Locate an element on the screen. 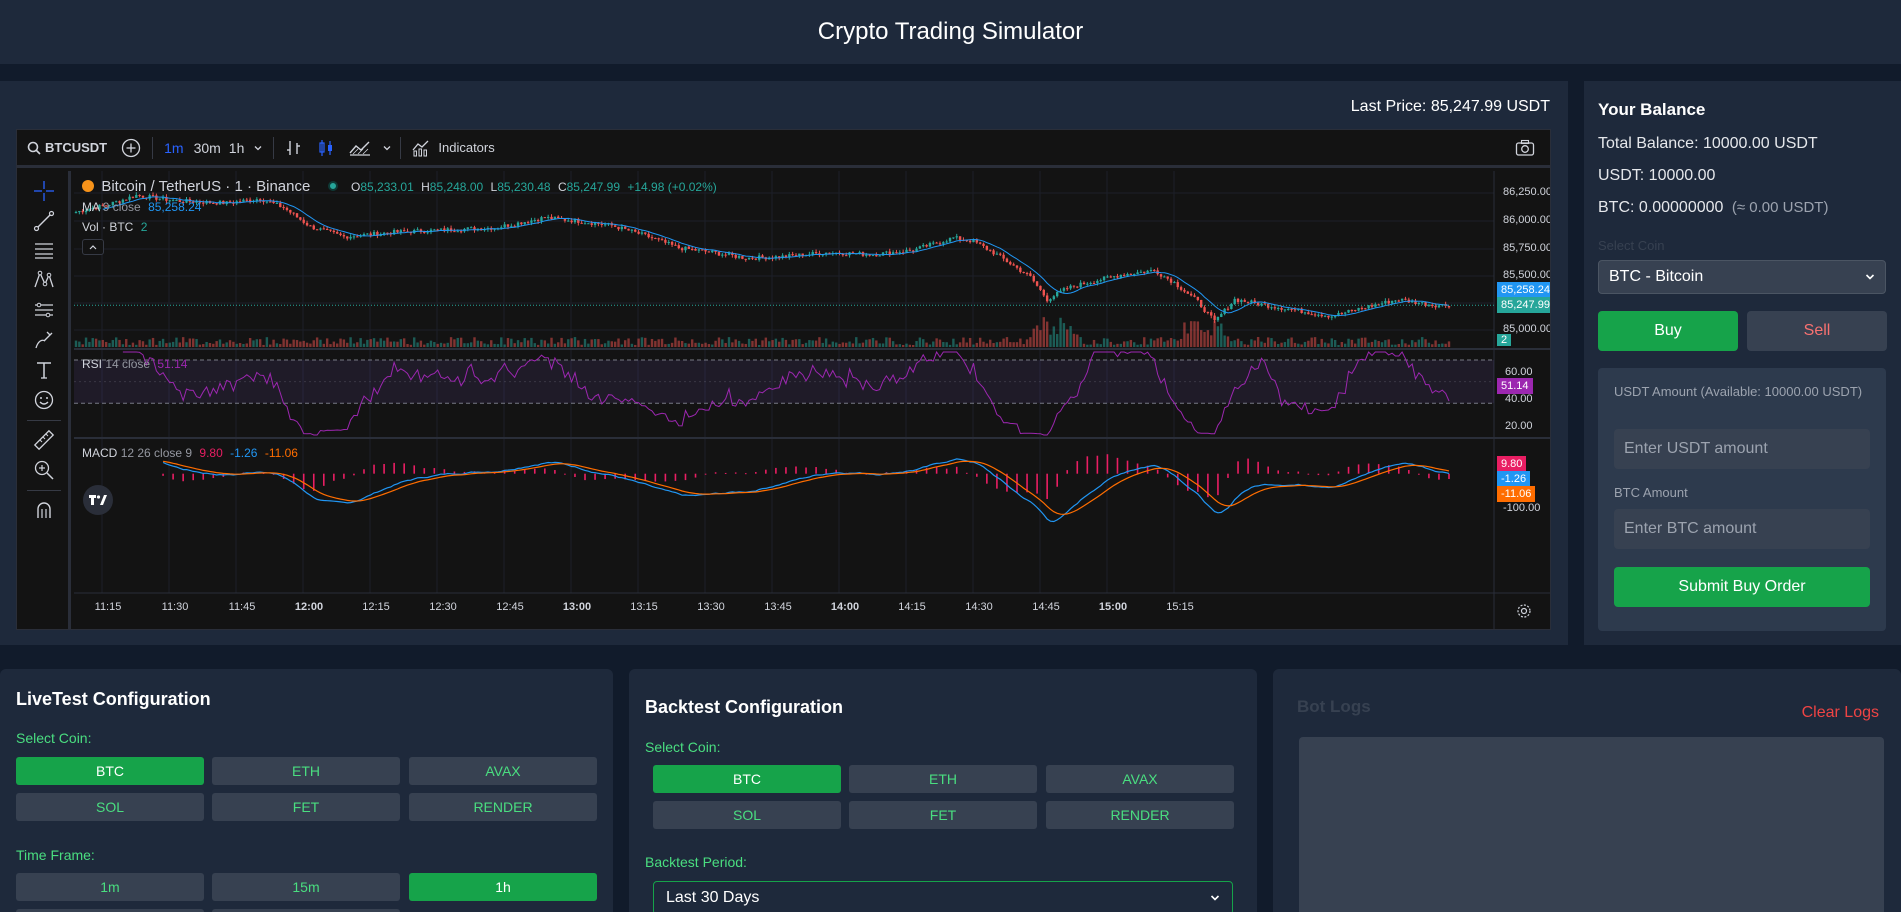 The height and width of the screenshot is (912, 1901). livetest-coin-eth: ETH is located at coordinates (306, 771).